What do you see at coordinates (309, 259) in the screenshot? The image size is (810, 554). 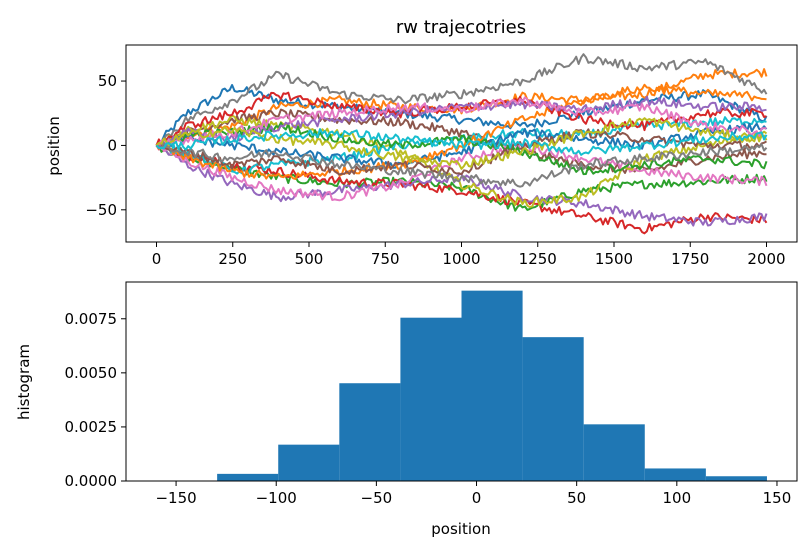 I see `x-tick-label: 500` at bounding box center [309, 259].